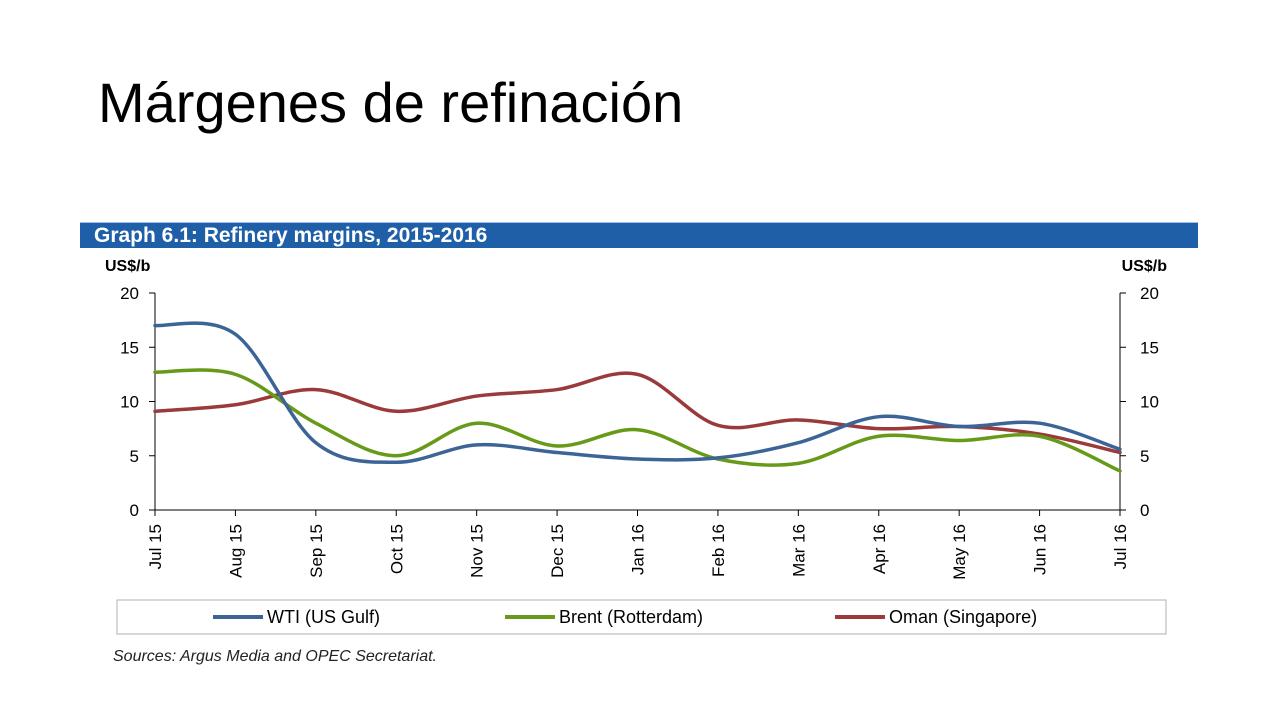 The height and width of the screenshot is (720, 1280). I want to click on x-tick-label: Dec 15, so click(557, 551).